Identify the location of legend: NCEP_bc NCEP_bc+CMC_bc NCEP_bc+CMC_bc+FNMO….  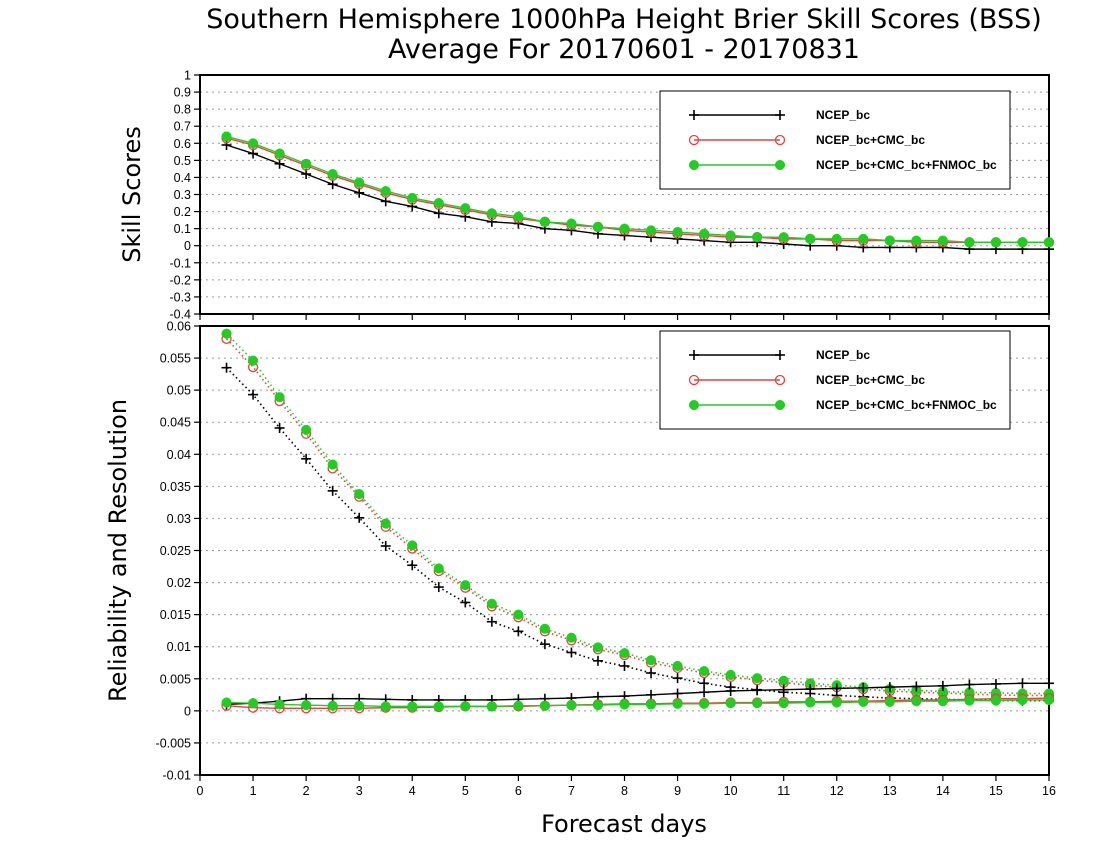
(835, 380).